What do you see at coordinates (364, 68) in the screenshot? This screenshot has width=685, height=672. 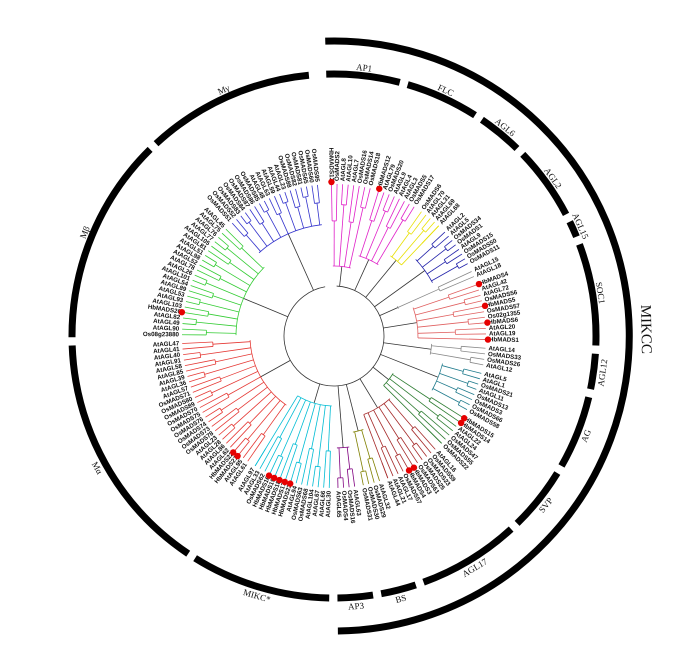 I see `clade-label-AP1: AP1` at bounding box center [364, 68].